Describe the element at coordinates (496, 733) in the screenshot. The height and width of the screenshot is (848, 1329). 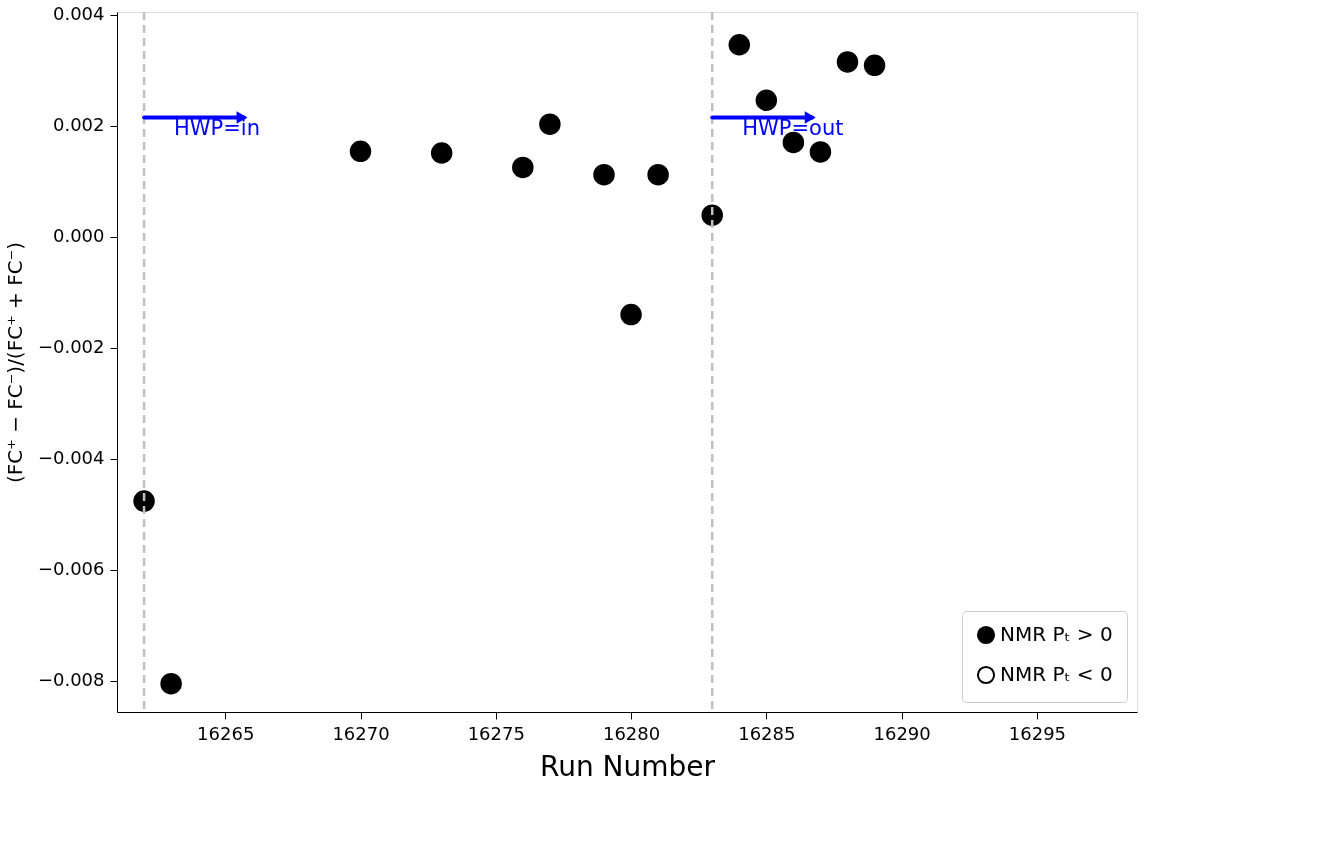
I see `x-tick-label: 16275` at that location.